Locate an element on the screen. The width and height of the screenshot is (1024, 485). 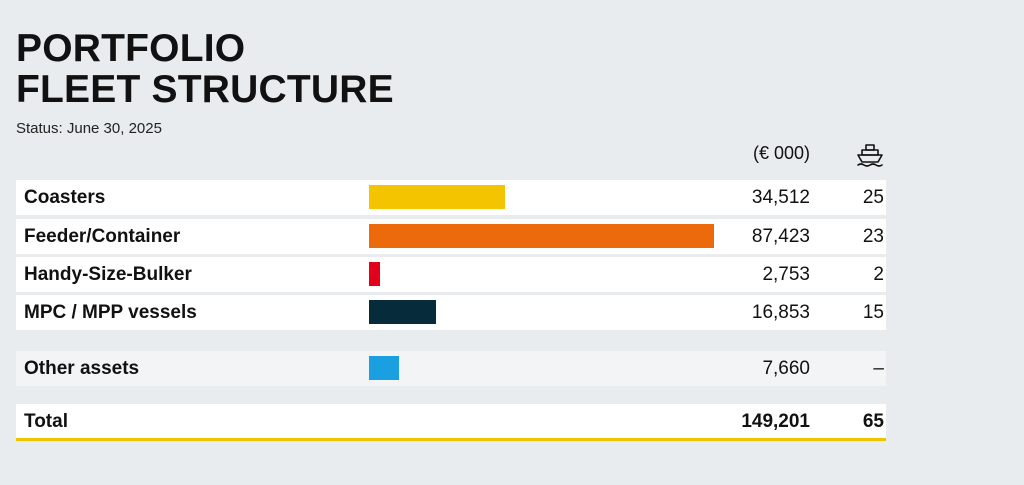
status-date: Status: June 30, 2025 is located at coordinates (89, 128).